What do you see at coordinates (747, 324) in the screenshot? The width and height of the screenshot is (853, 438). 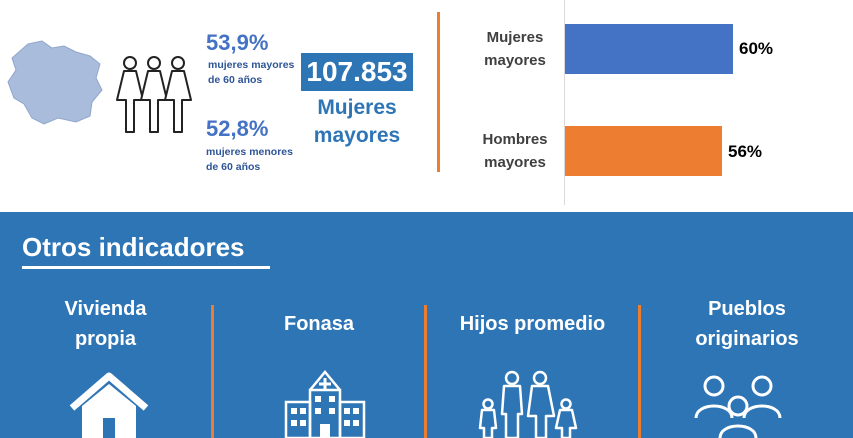 I see `indicator-pueblos-label: Pueblos originarios` at bounding box center [747, 324].